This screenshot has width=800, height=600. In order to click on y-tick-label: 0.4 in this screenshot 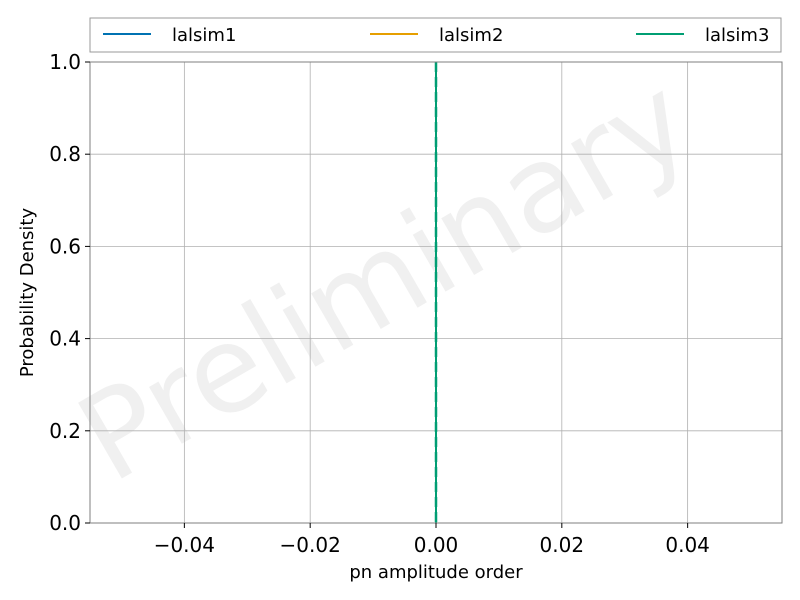, I will do `click(65, 339)`.